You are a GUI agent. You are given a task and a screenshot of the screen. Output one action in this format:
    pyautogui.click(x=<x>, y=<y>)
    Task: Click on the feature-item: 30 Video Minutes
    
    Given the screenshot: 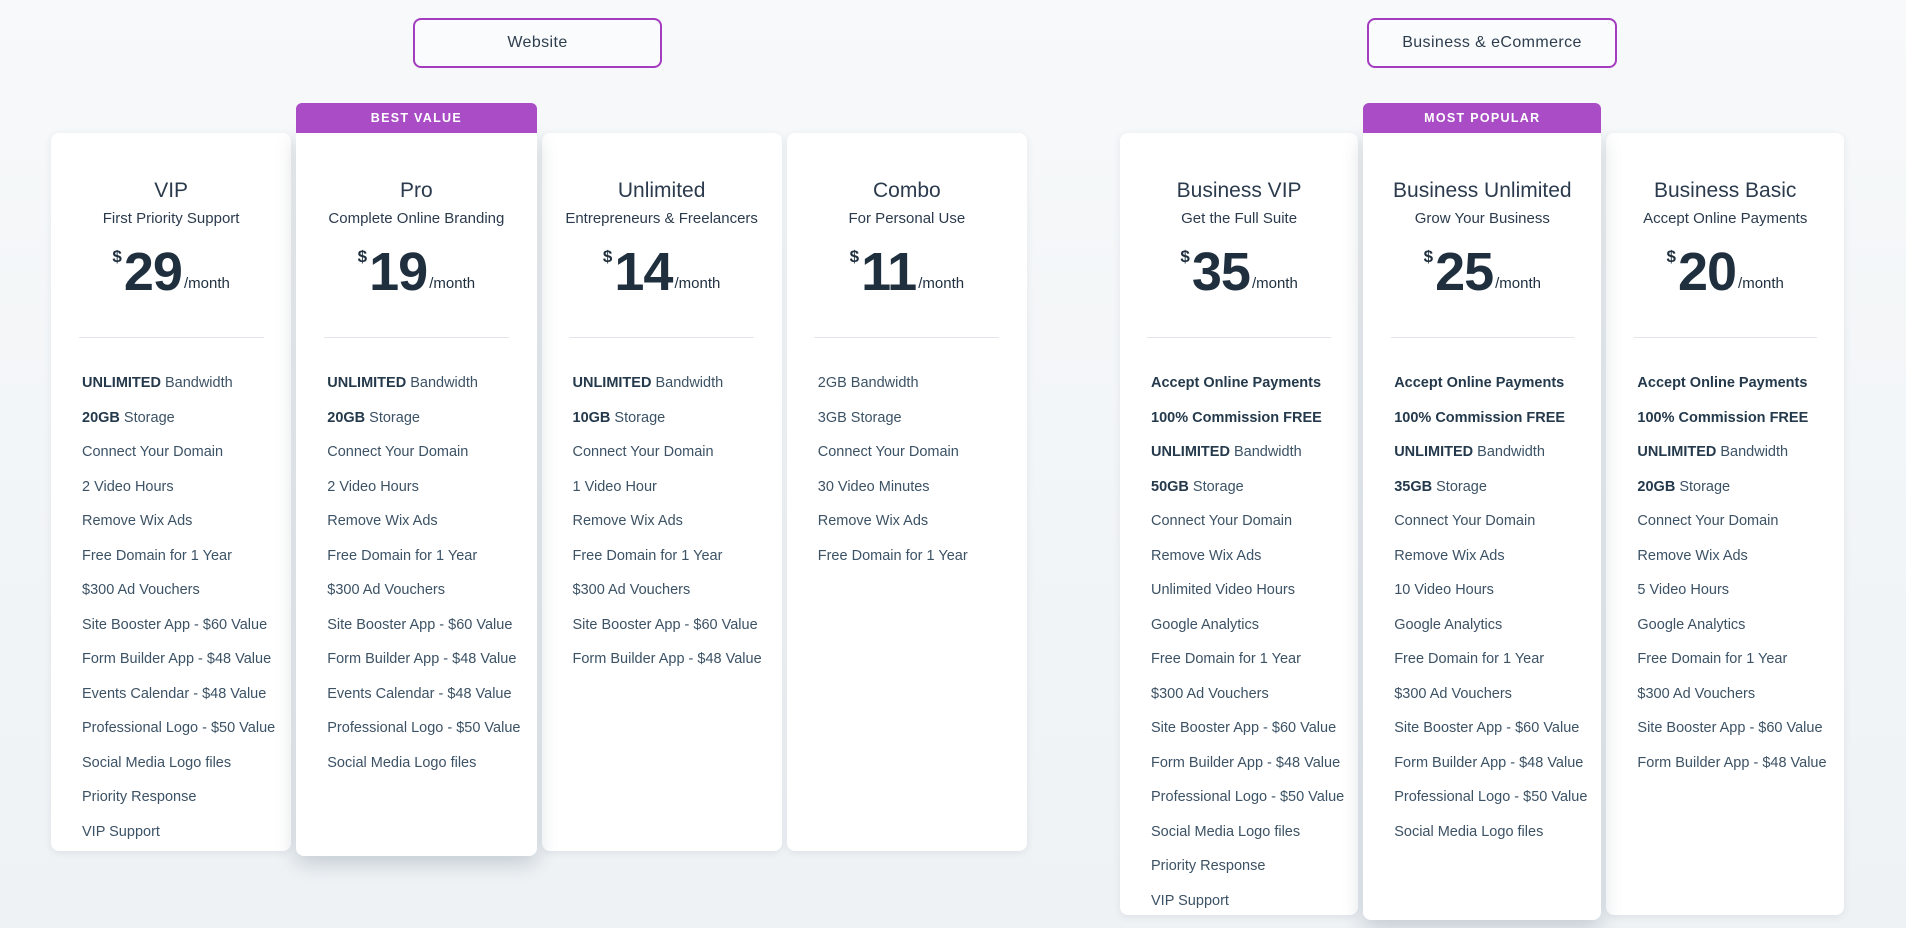 What is the action you would take?
    pyautogui.click(x=873, y=486)
    